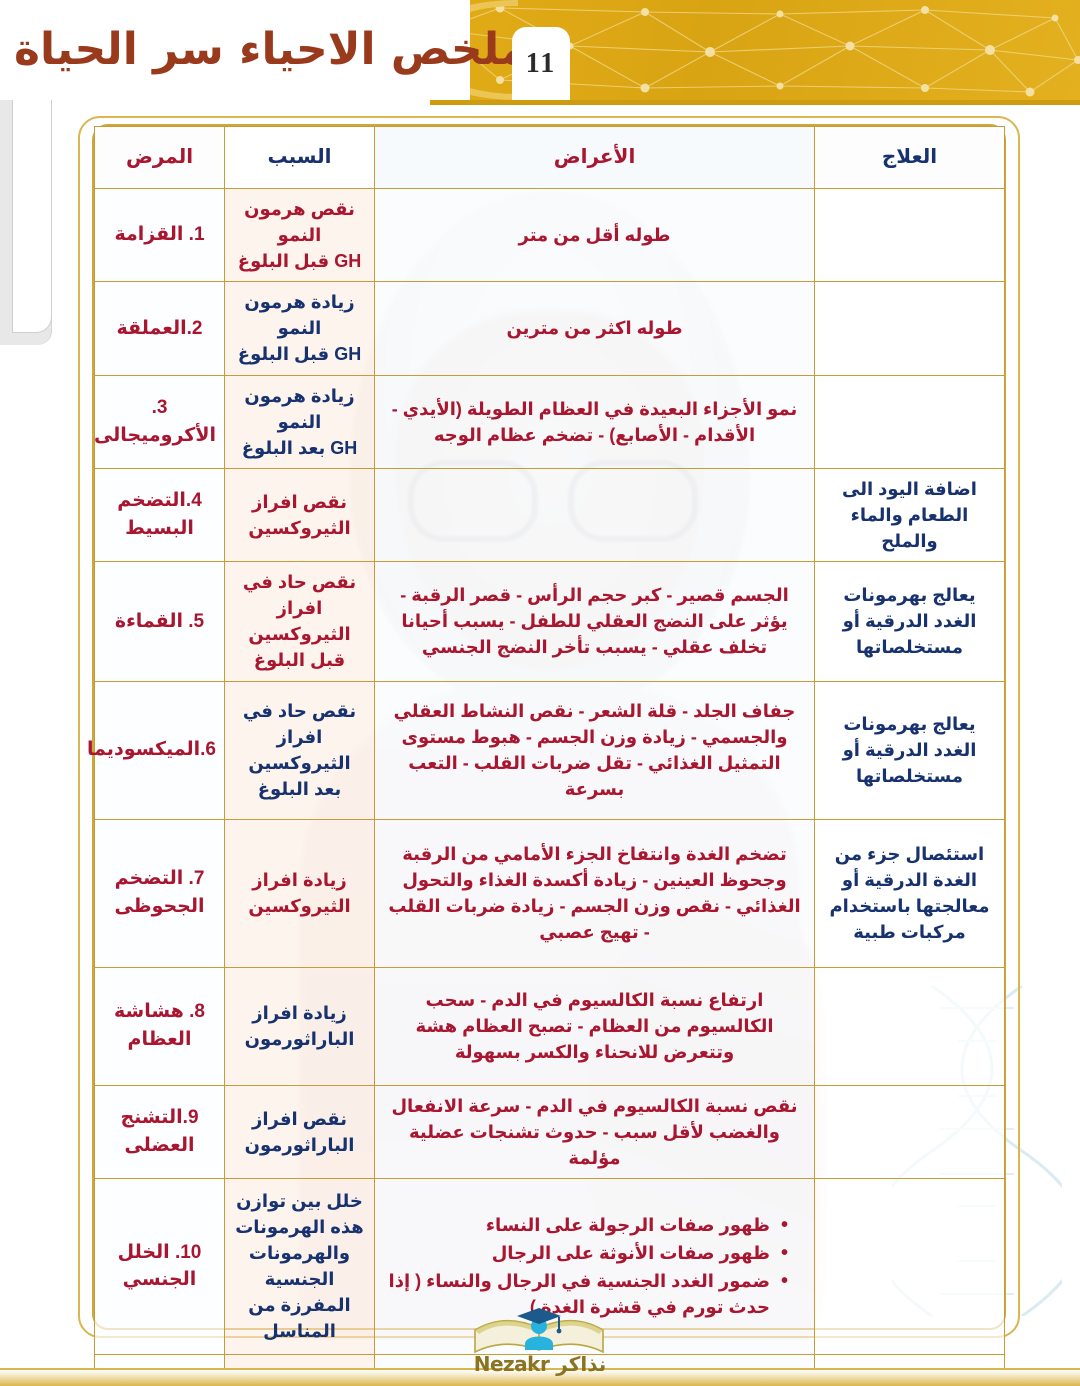 This screenshot has width=1080, height=1386. I want to click on cell-symptoms: طوله أقل من متر, so click(594, 235).